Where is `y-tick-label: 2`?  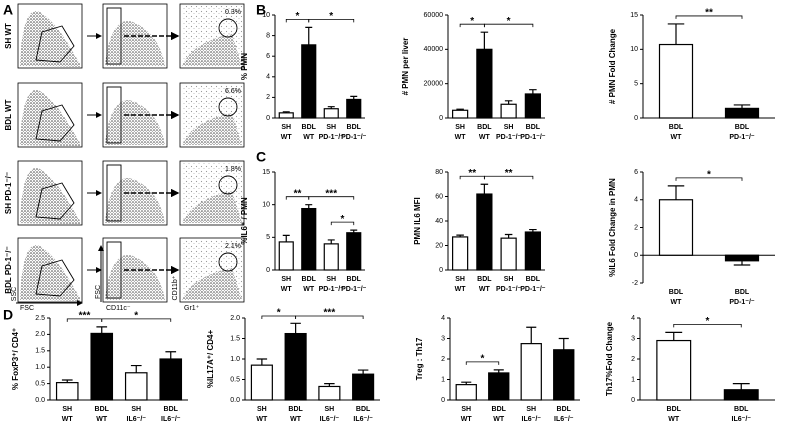 y-tick-label: 2 is located at coordinates (636, 227).